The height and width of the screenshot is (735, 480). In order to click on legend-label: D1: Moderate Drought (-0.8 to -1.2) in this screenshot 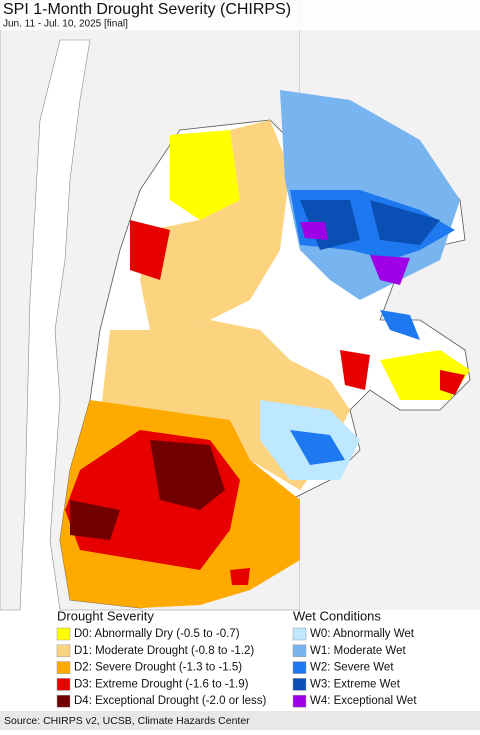, I will do `click(164, 651)`.